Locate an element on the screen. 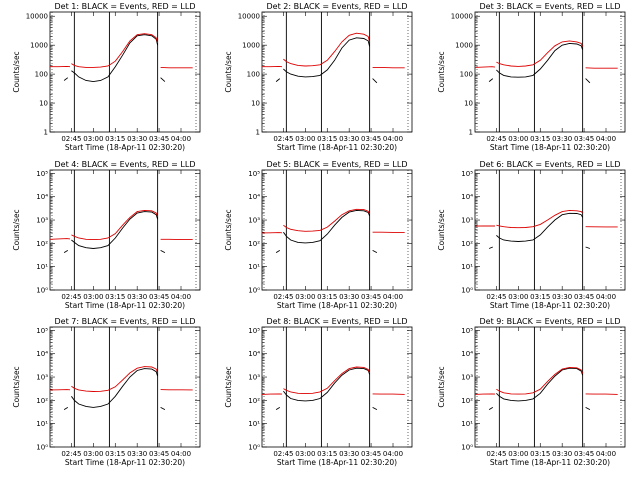 This screenshot has width=640, height=480. chart-title: Det 1: BLACK = Events, RED = LLD is located at coordinates (125, 6).